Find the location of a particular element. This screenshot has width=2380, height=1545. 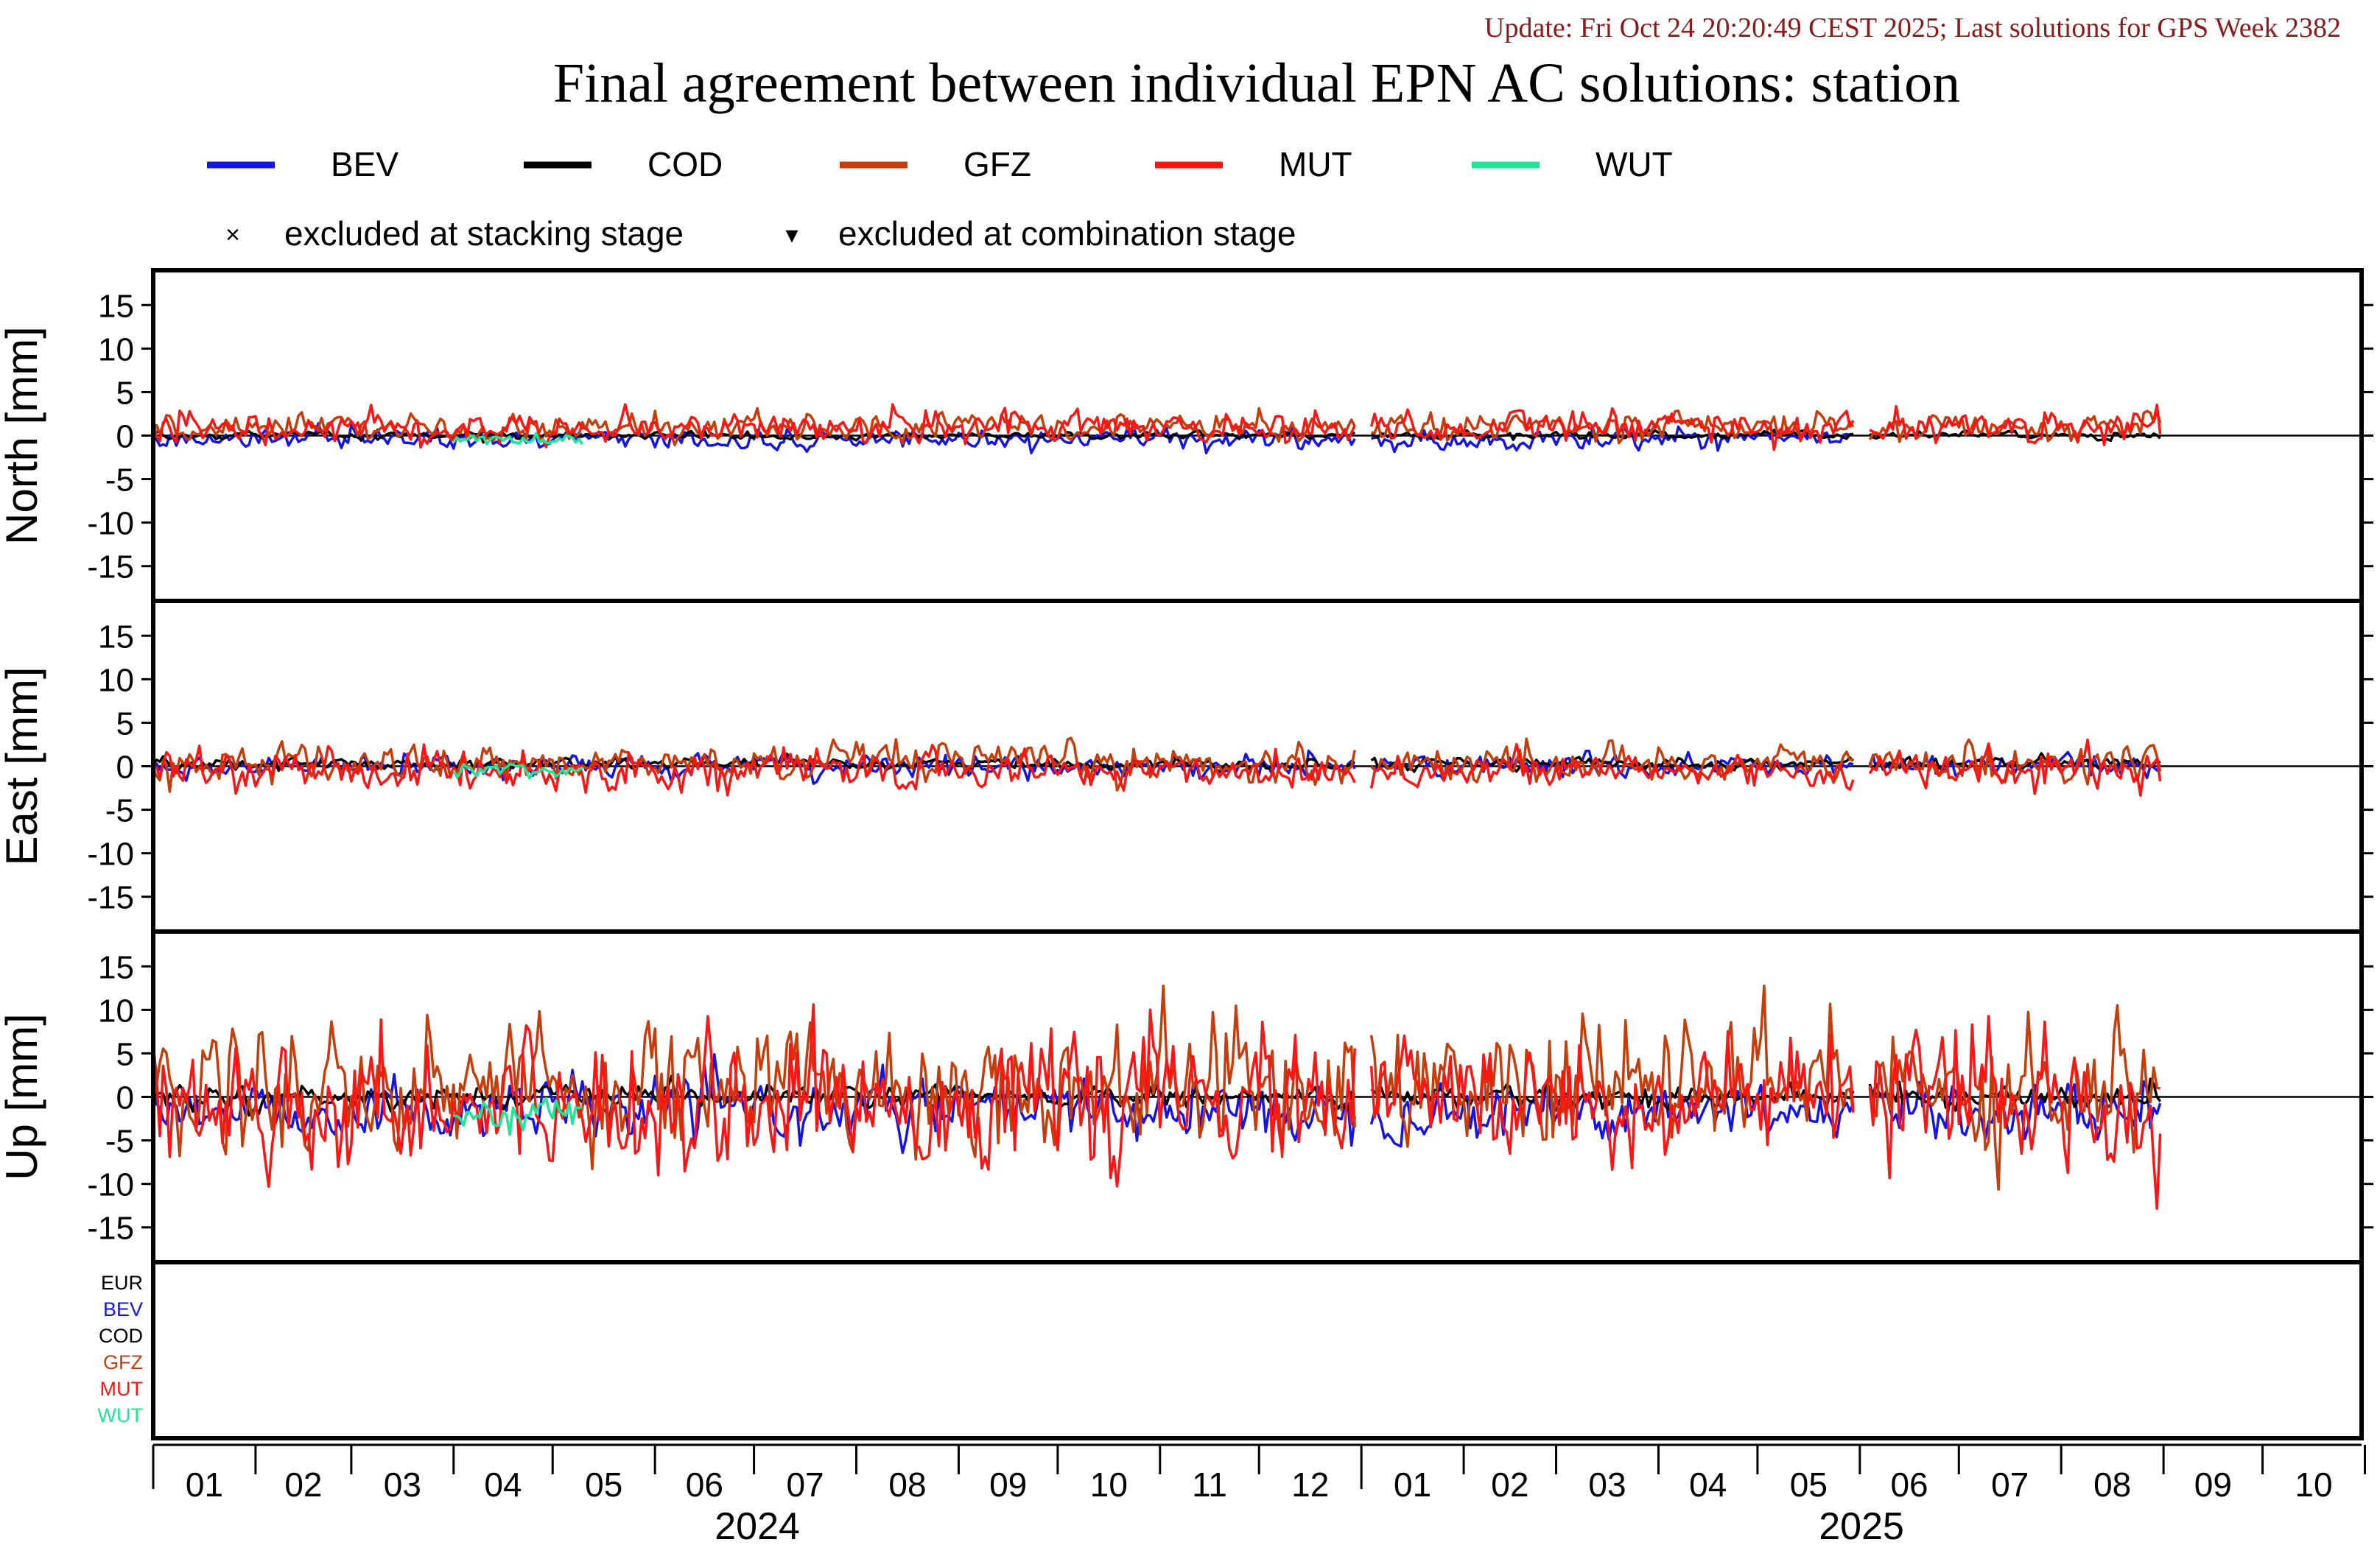

legend-label-cod: COD is located at coordinates (685, 164).